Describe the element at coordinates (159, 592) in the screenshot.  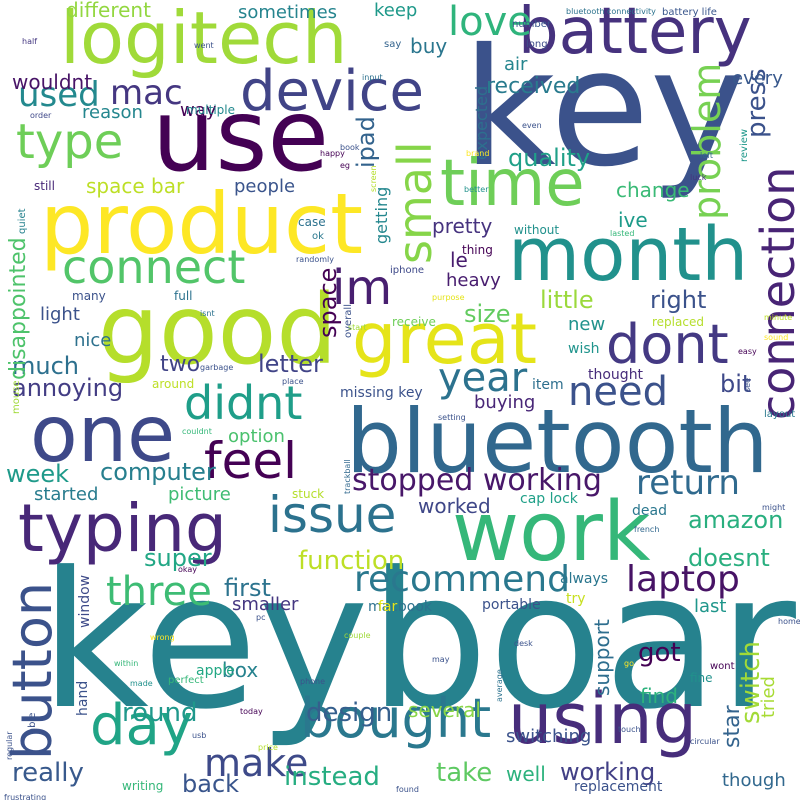
I see `word-three: three` at that location.